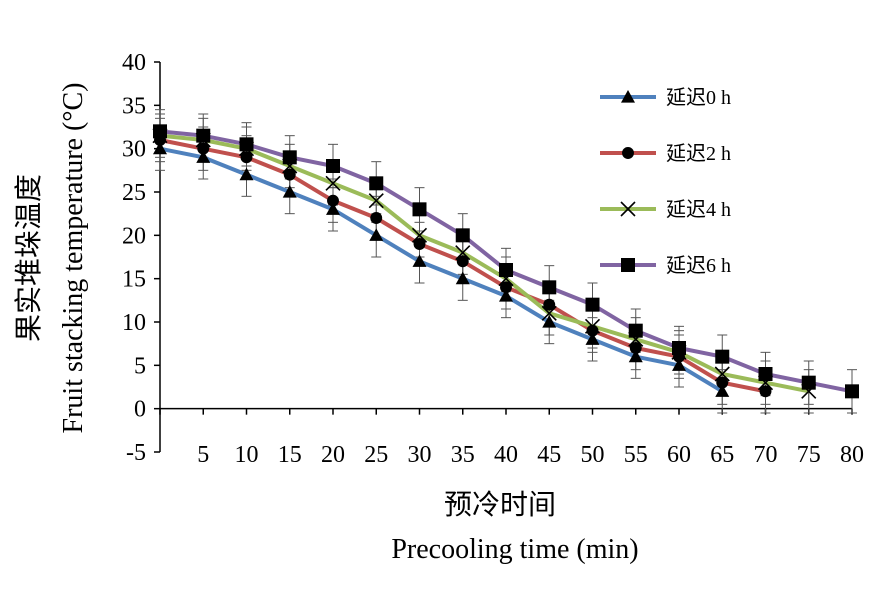  Describe the element at coordinates (698, 97) in the screenshot. I see `legend-label: 延迟0 h` at that location.